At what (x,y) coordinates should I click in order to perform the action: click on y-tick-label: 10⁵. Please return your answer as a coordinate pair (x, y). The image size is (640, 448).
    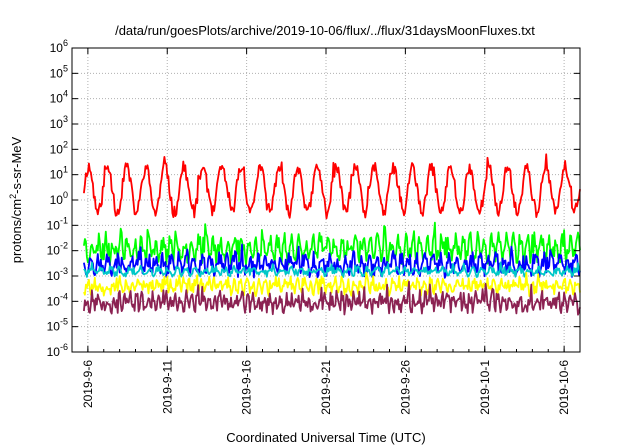
    Looking at the image, I should click on (59, 71).